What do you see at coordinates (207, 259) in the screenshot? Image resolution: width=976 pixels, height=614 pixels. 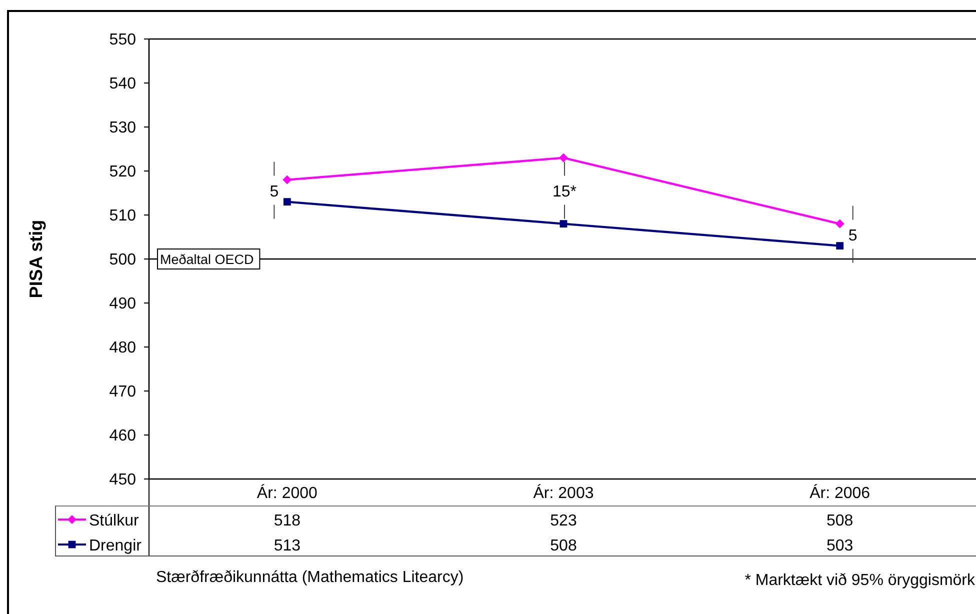 I see `ref-line-label: Meðaltal OECD` at bounding box center [207, 259].